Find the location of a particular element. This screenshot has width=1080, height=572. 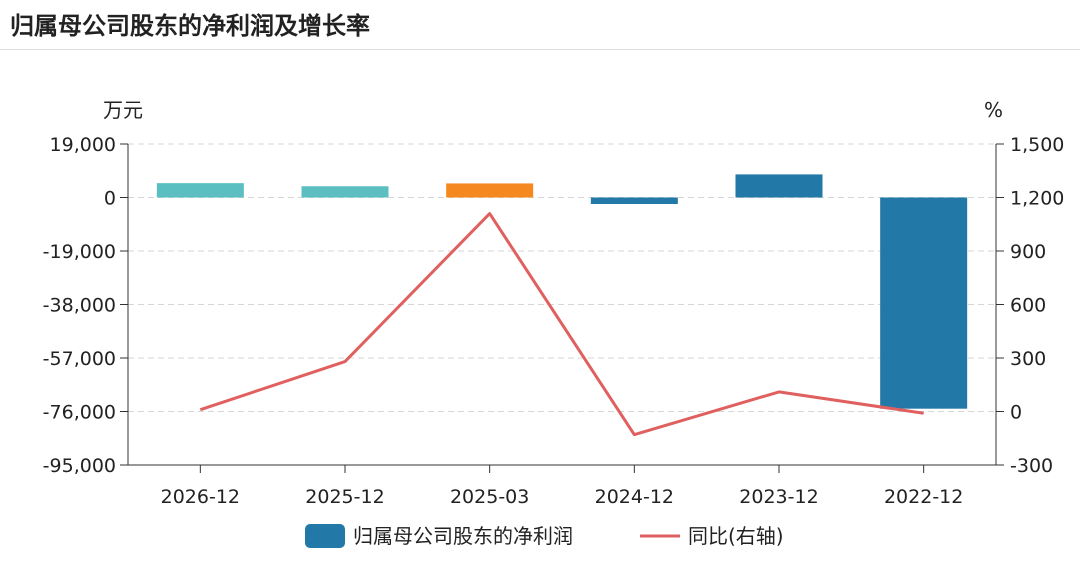

right-axis-tick-label: 1,200 is located at coordinates (1037, 199).